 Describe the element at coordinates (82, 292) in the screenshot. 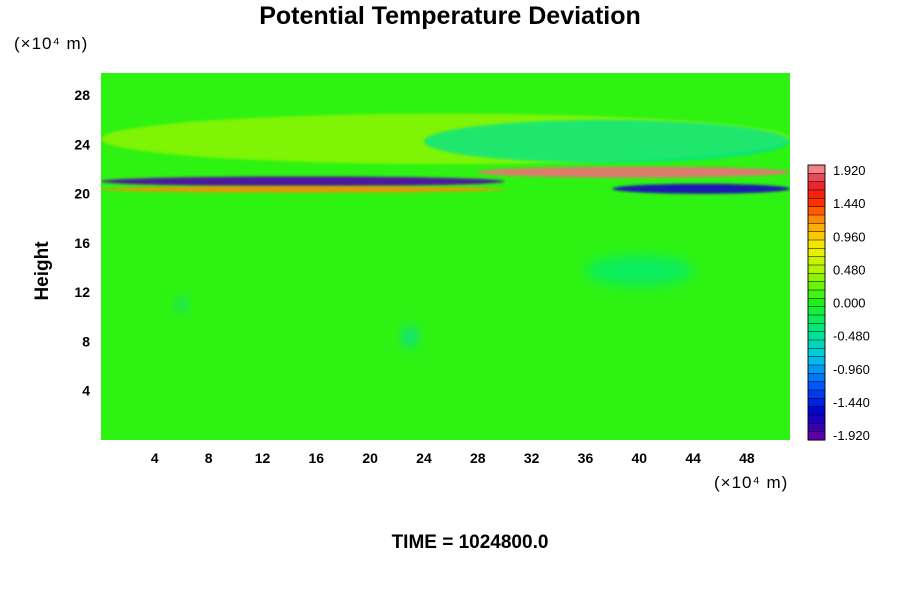

I see `y-tick-label: 12` at that location.